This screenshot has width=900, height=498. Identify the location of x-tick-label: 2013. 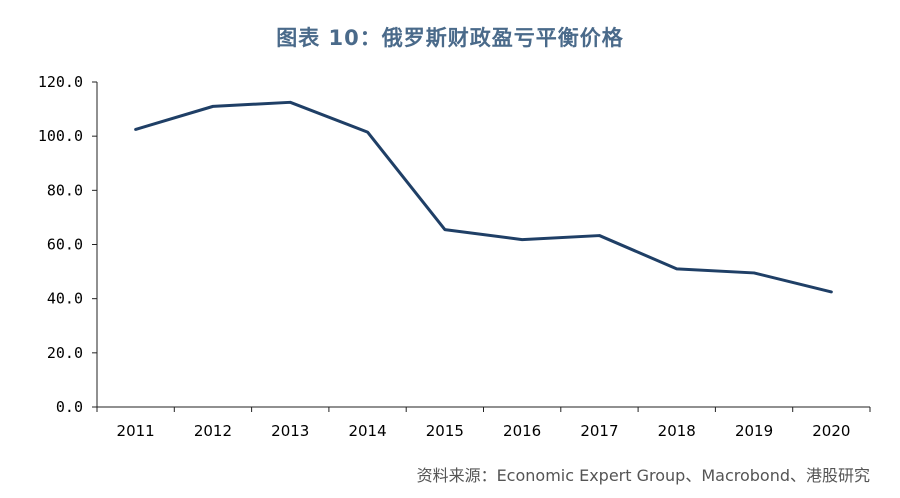
(290, 431).